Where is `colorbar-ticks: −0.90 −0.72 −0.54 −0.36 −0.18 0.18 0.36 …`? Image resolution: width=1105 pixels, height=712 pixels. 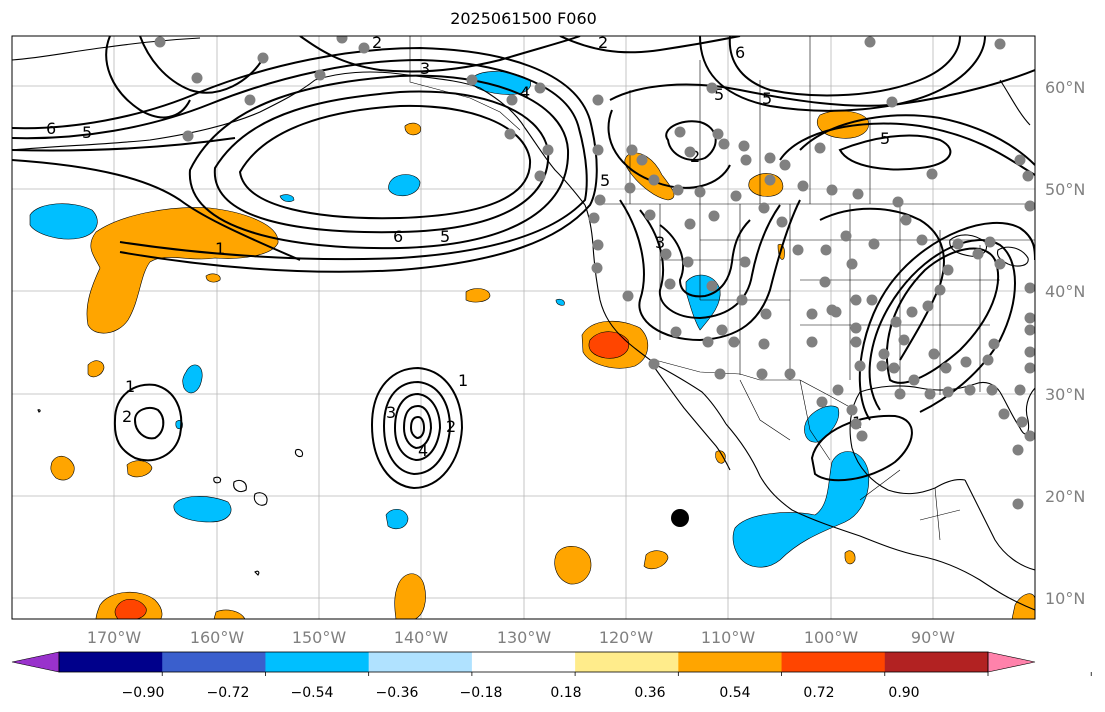 colorbar-ticks: −0.90 −0.72 −0.54 −0.36 −0.18 0.18 0.36 … is located at coordinates (521, 693).